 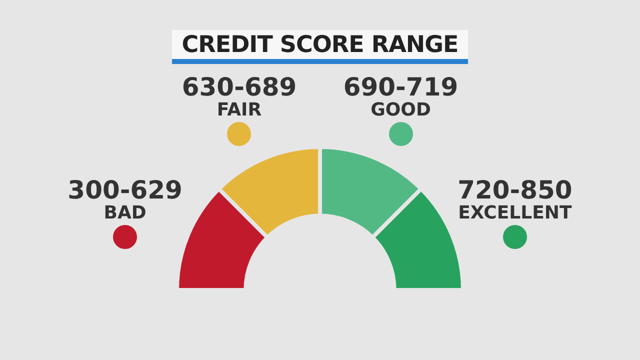 What do you see at coordinates (400, 96) in the screenshot?
I see `slice-label: 690-719 GOOD` at bounding box center [400, 96].